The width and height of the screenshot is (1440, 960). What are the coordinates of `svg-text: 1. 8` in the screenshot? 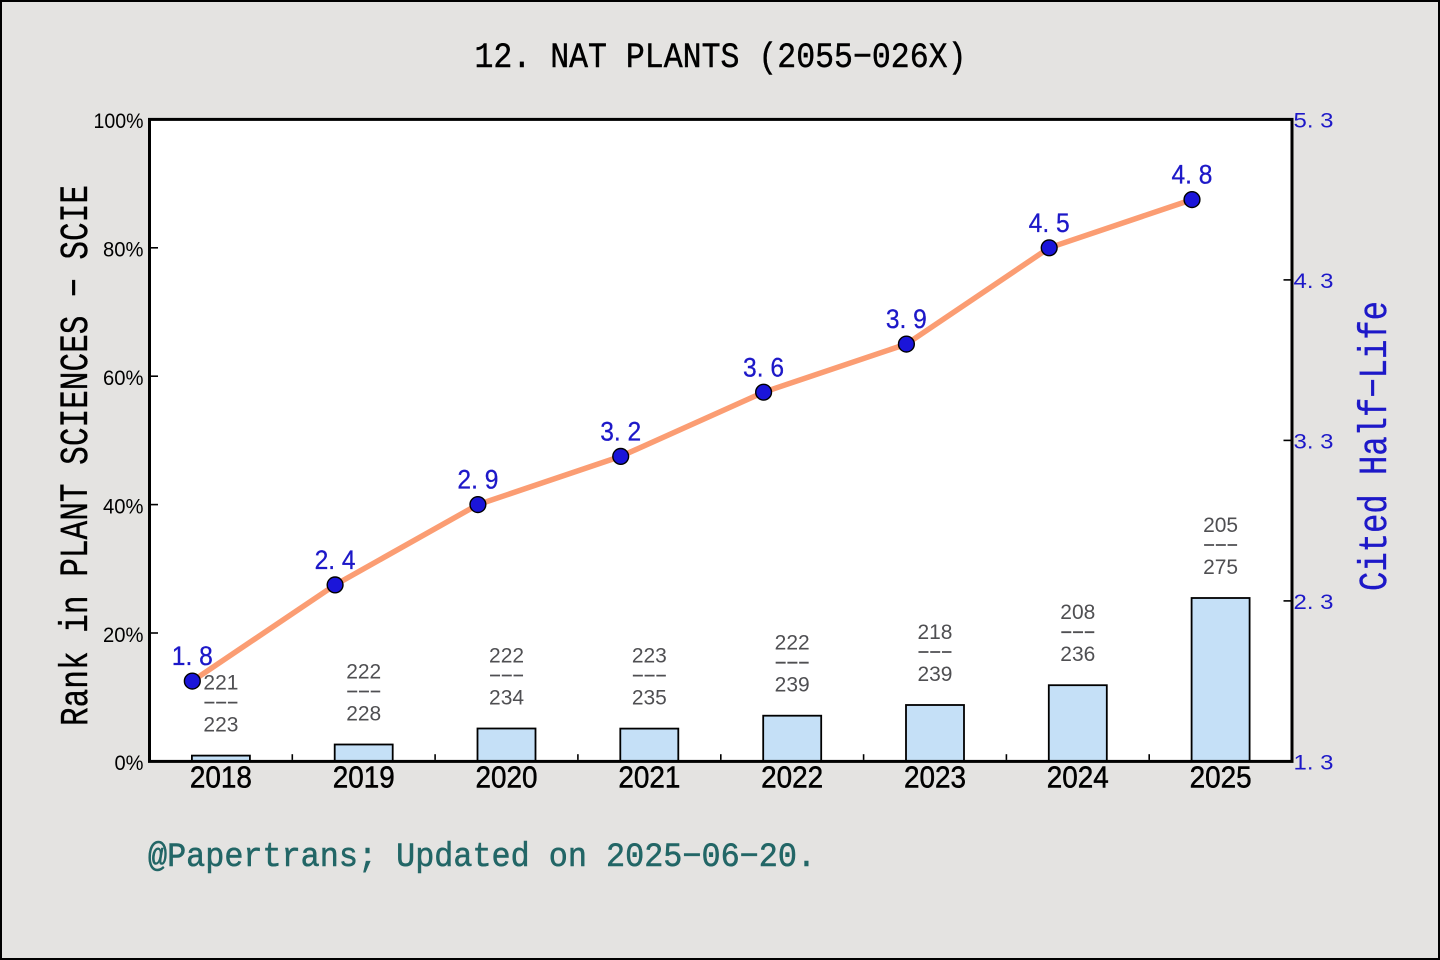 It's located at (192, 656).